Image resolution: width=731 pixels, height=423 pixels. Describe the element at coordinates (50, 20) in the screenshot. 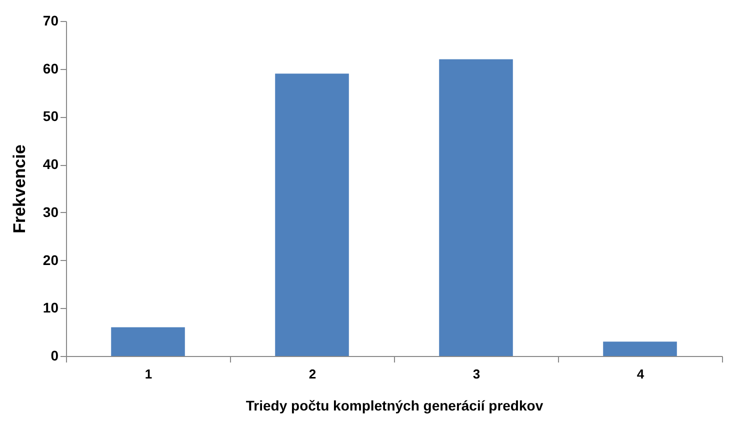

I see `y-tick-label: 70` at that location.